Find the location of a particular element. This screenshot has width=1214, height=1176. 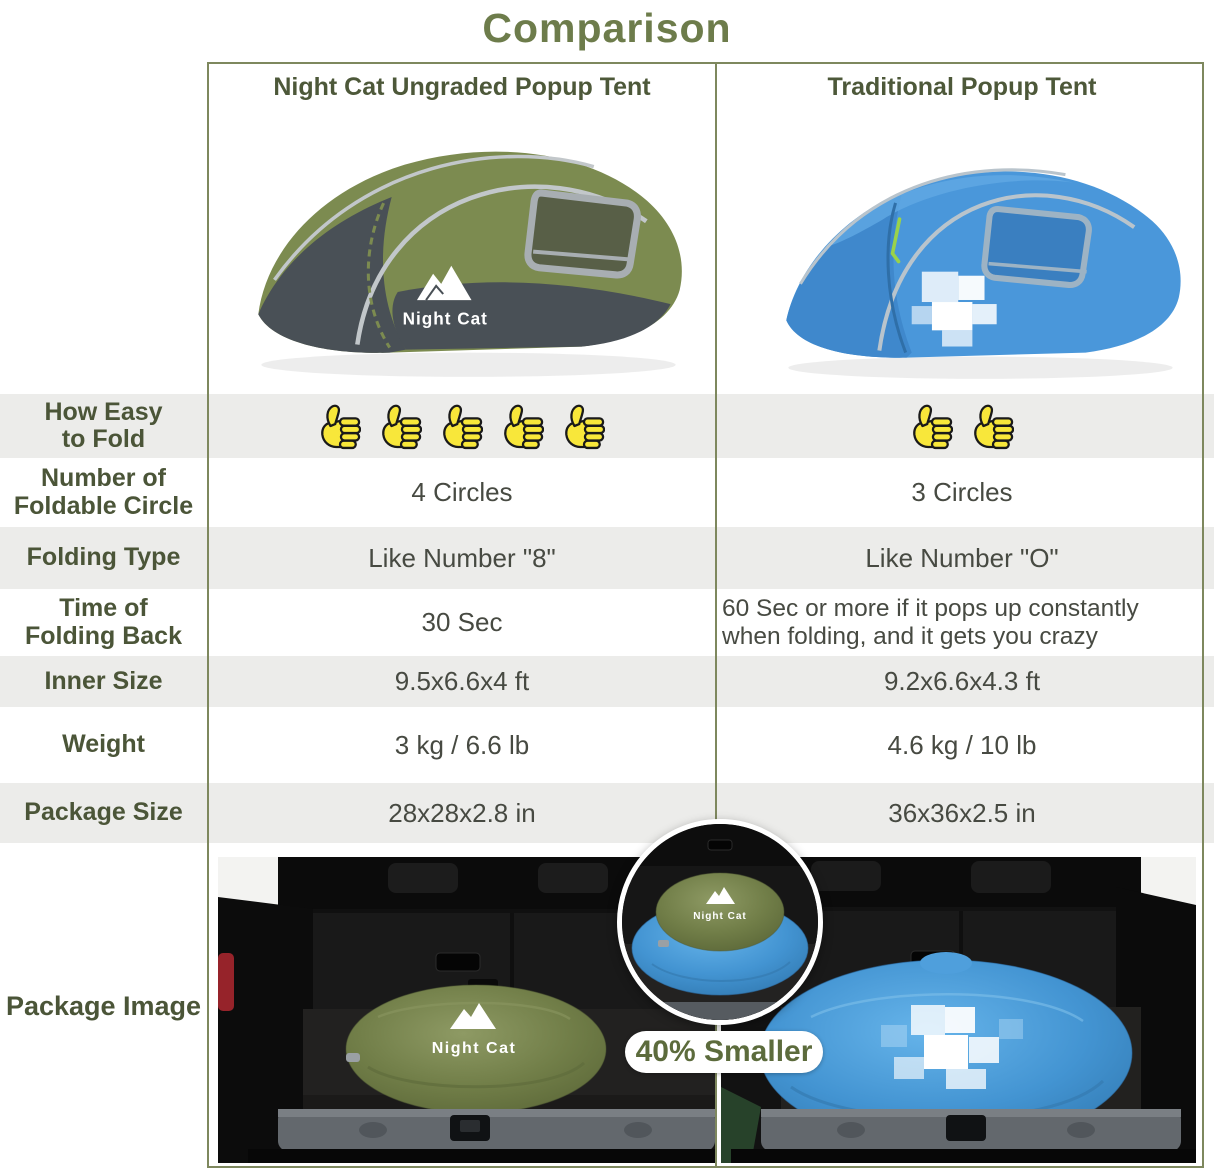

smaller-badge: 40% Smaller is located at coordinates (724, 1052).